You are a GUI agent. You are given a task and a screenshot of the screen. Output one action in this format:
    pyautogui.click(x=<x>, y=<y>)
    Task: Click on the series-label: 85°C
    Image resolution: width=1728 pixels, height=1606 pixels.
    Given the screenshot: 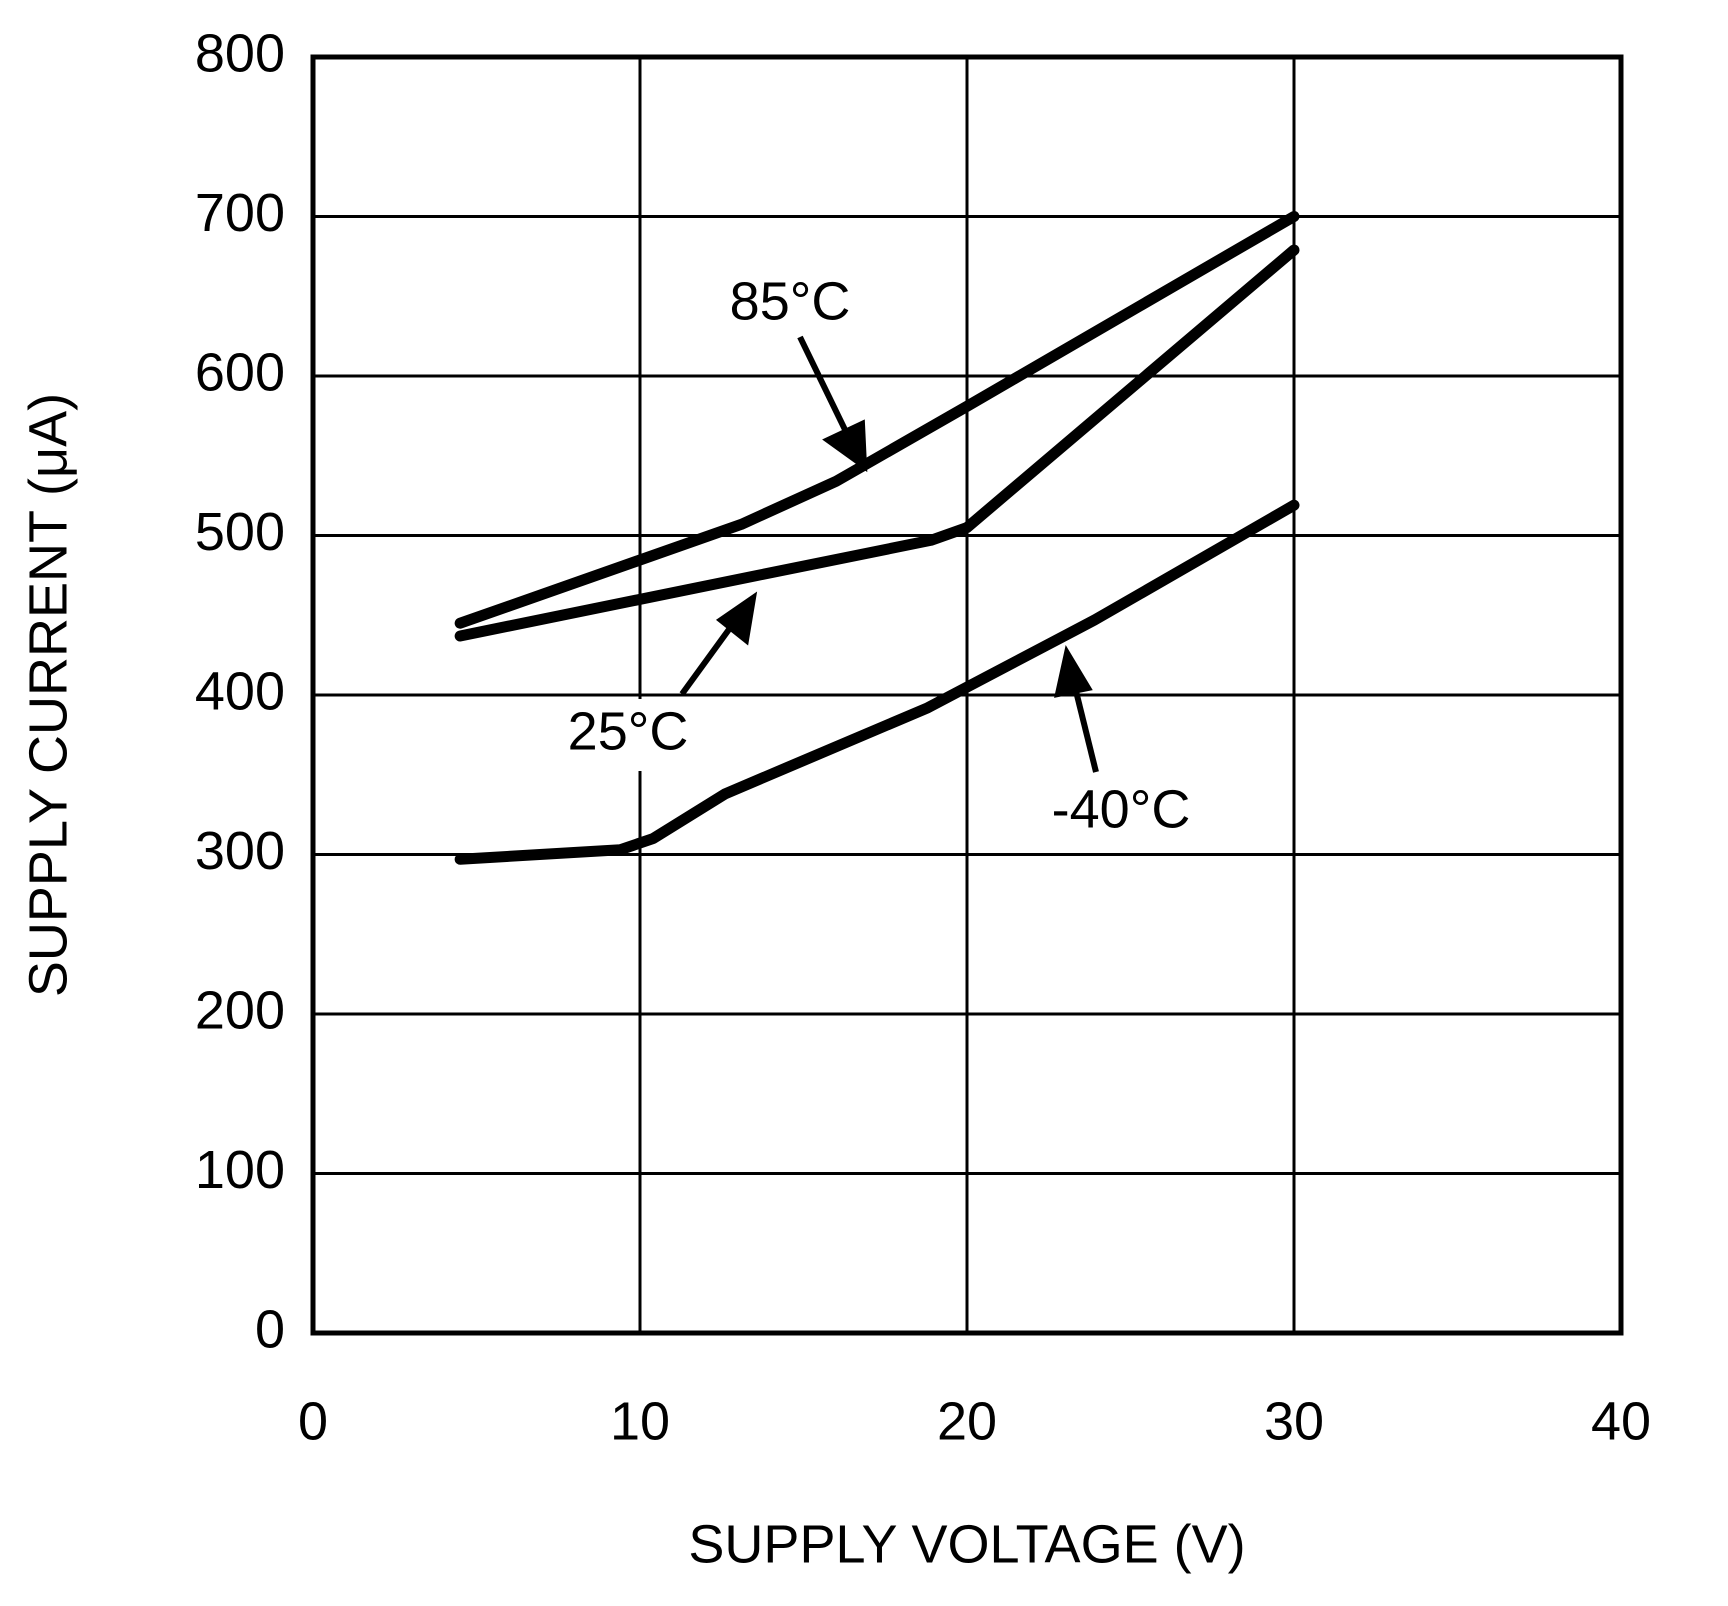 What is the action you would take?
    pyautogui.click(x=790, y=301)
    